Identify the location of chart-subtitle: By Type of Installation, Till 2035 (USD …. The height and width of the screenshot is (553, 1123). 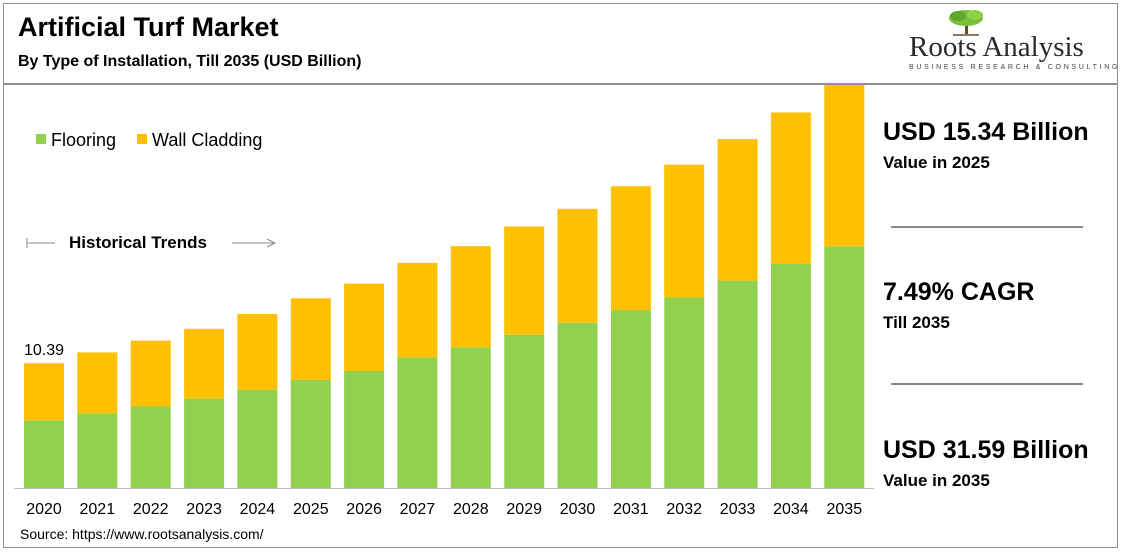
(190, 61).